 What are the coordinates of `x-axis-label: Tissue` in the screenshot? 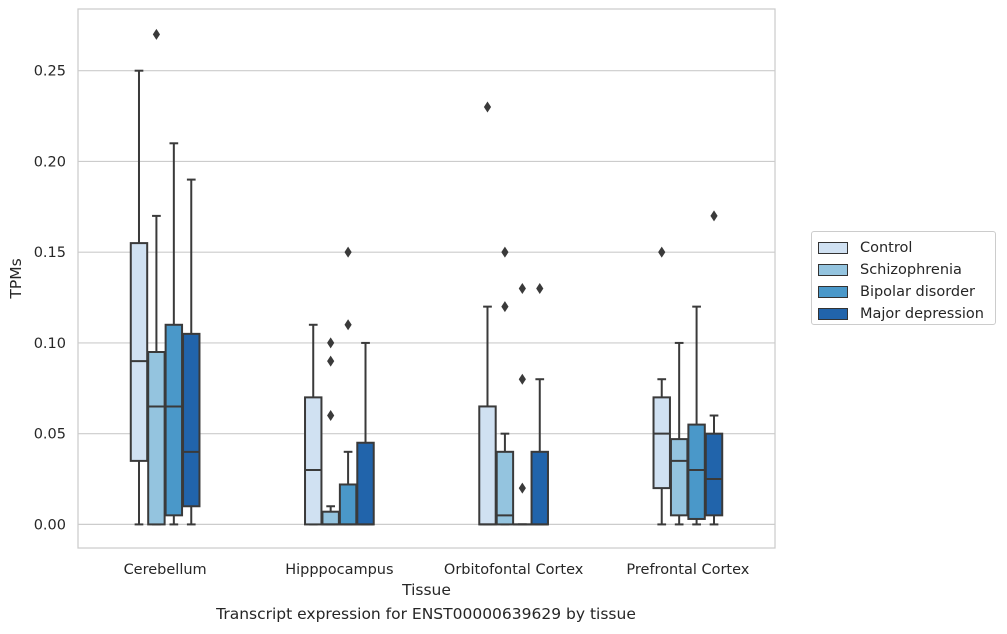 It's located at (426, 590).